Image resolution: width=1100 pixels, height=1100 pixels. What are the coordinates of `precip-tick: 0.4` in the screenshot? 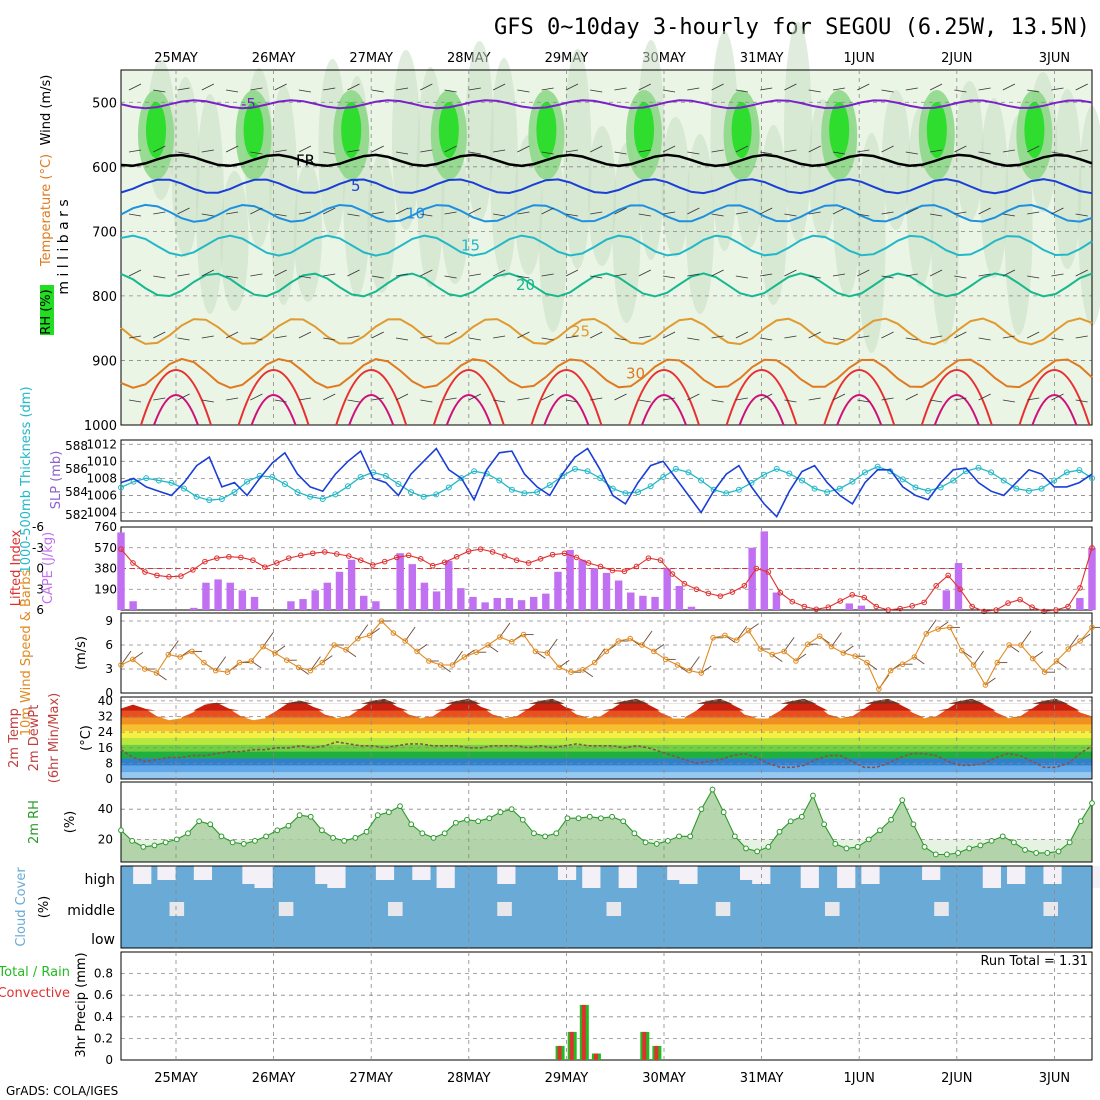 It's located at (103, 1017).